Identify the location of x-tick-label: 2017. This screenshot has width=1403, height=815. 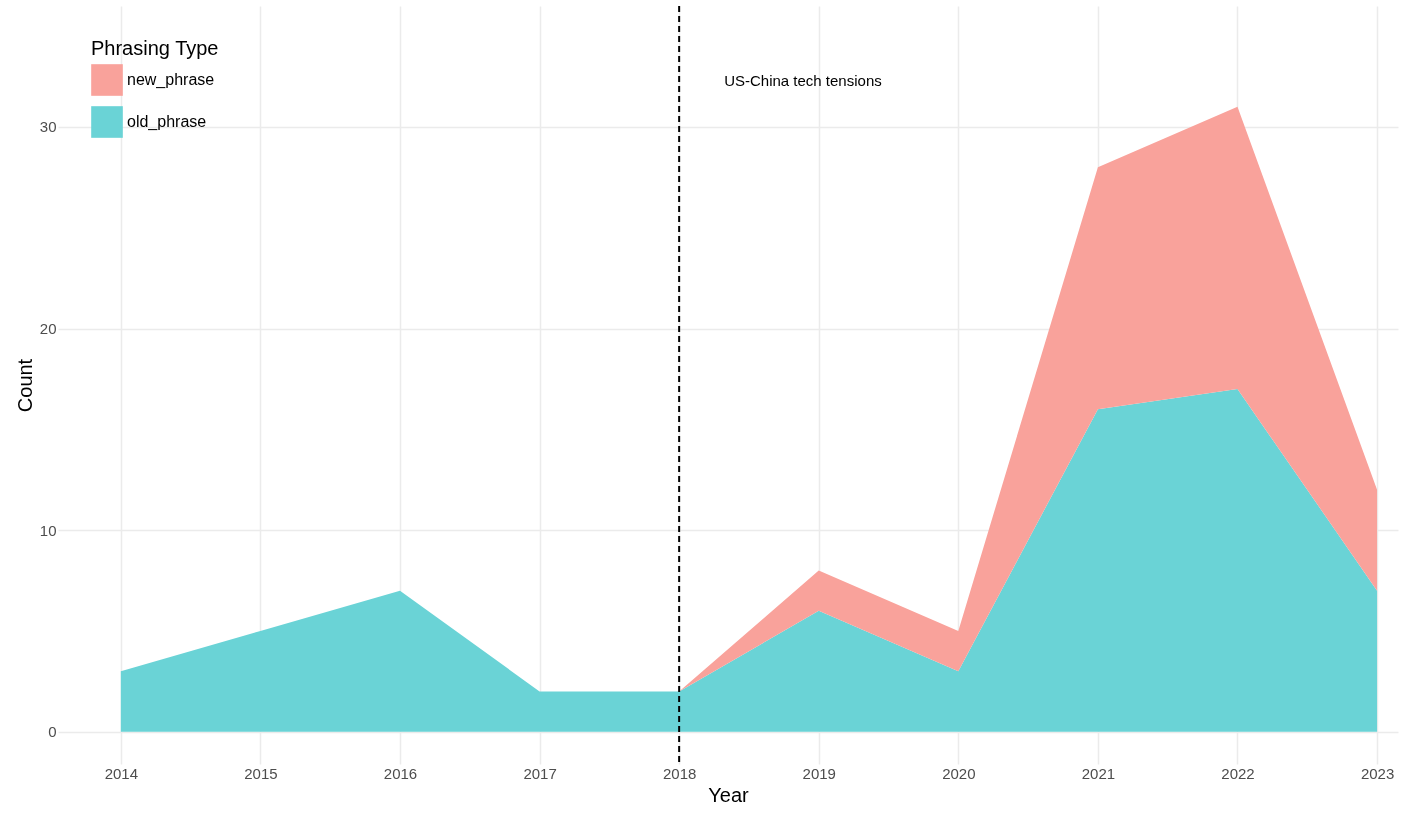
(540, 773).